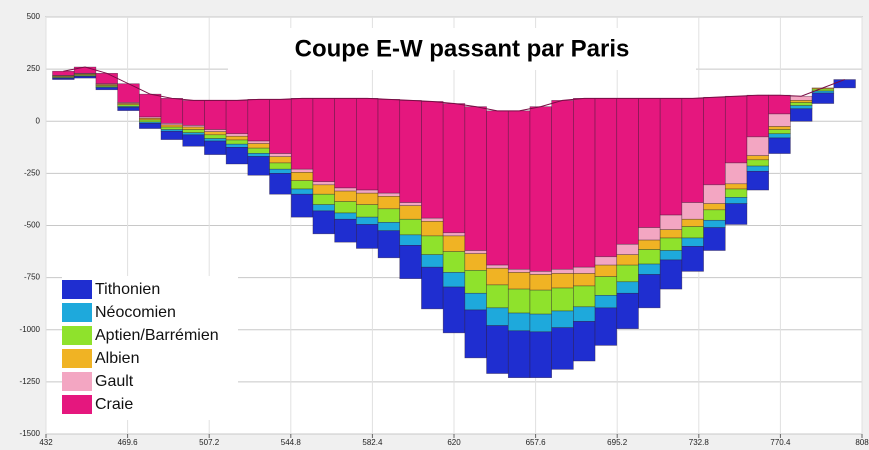 This screenshot has width=869, height=450. What do you see at coordinates (77, 312) in the screenshot?
I see `legend-swatch` at bounding box center [77, 312].